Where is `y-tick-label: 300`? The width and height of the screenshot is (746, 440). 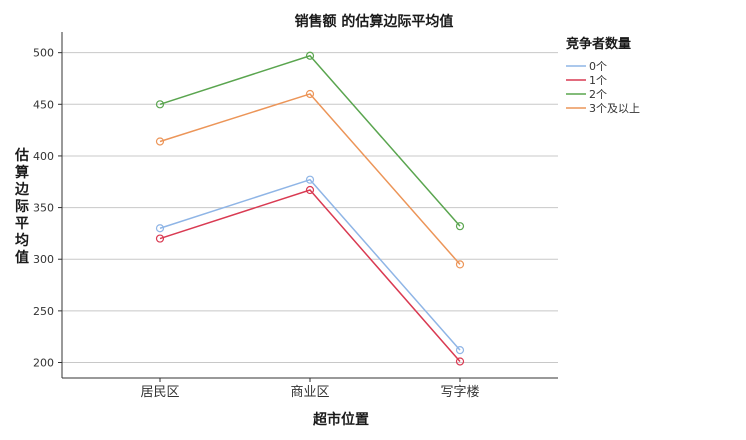
y-tick-label: 300 is located at coordinates (43, 259).